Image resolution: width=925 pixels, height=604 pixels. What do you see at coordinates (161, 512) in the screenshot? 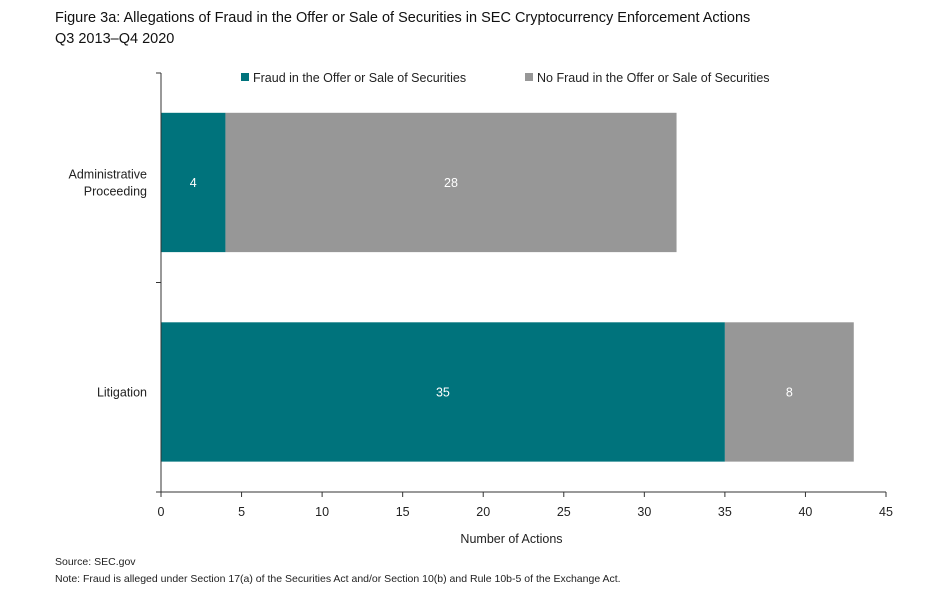
I see `x-tick-label: 0` at bounding box center [161, 512].